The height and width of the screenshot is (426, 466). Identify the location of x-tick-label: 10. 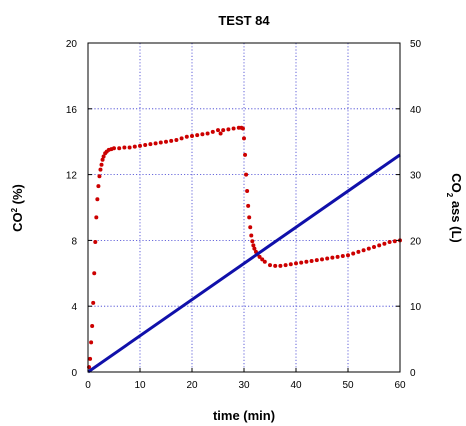
(140, 385).